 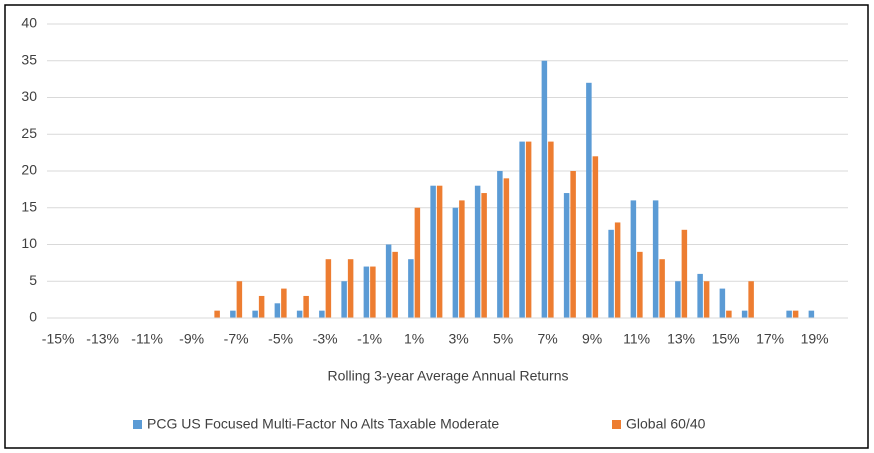 What do you see at coordinates (29, 170) in the screenshot?
I see `y-tick-label: 20` at bounding box center [29, 170].